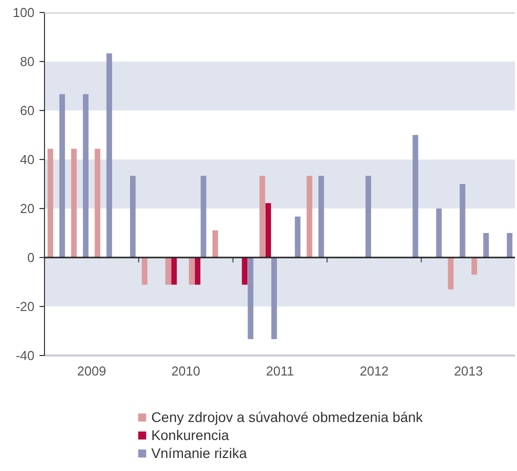  What do you see at coordinates (190, 434) in the screenshot?
I see `legend-label: Konkurencia` at bounding box center [190, 434].